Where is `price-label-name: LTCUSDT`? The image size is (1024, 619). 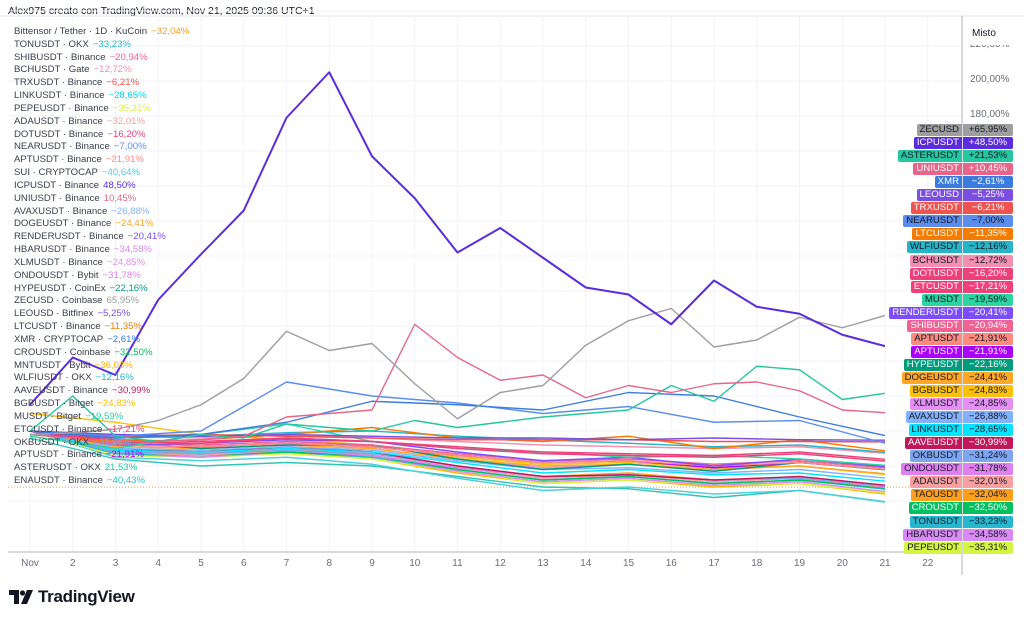 price-label-name: LTCUSDT is located at coordinates (937, 234).